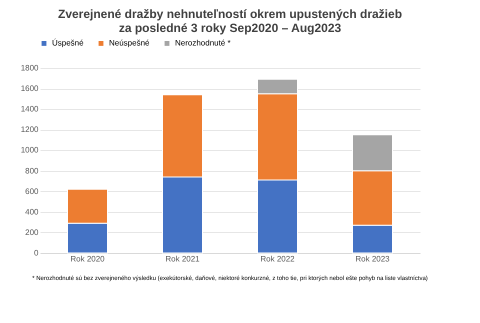  Describe the element at coordinates (32, 211) in the screenshot. I see `y-tick-label: 400` at that location.